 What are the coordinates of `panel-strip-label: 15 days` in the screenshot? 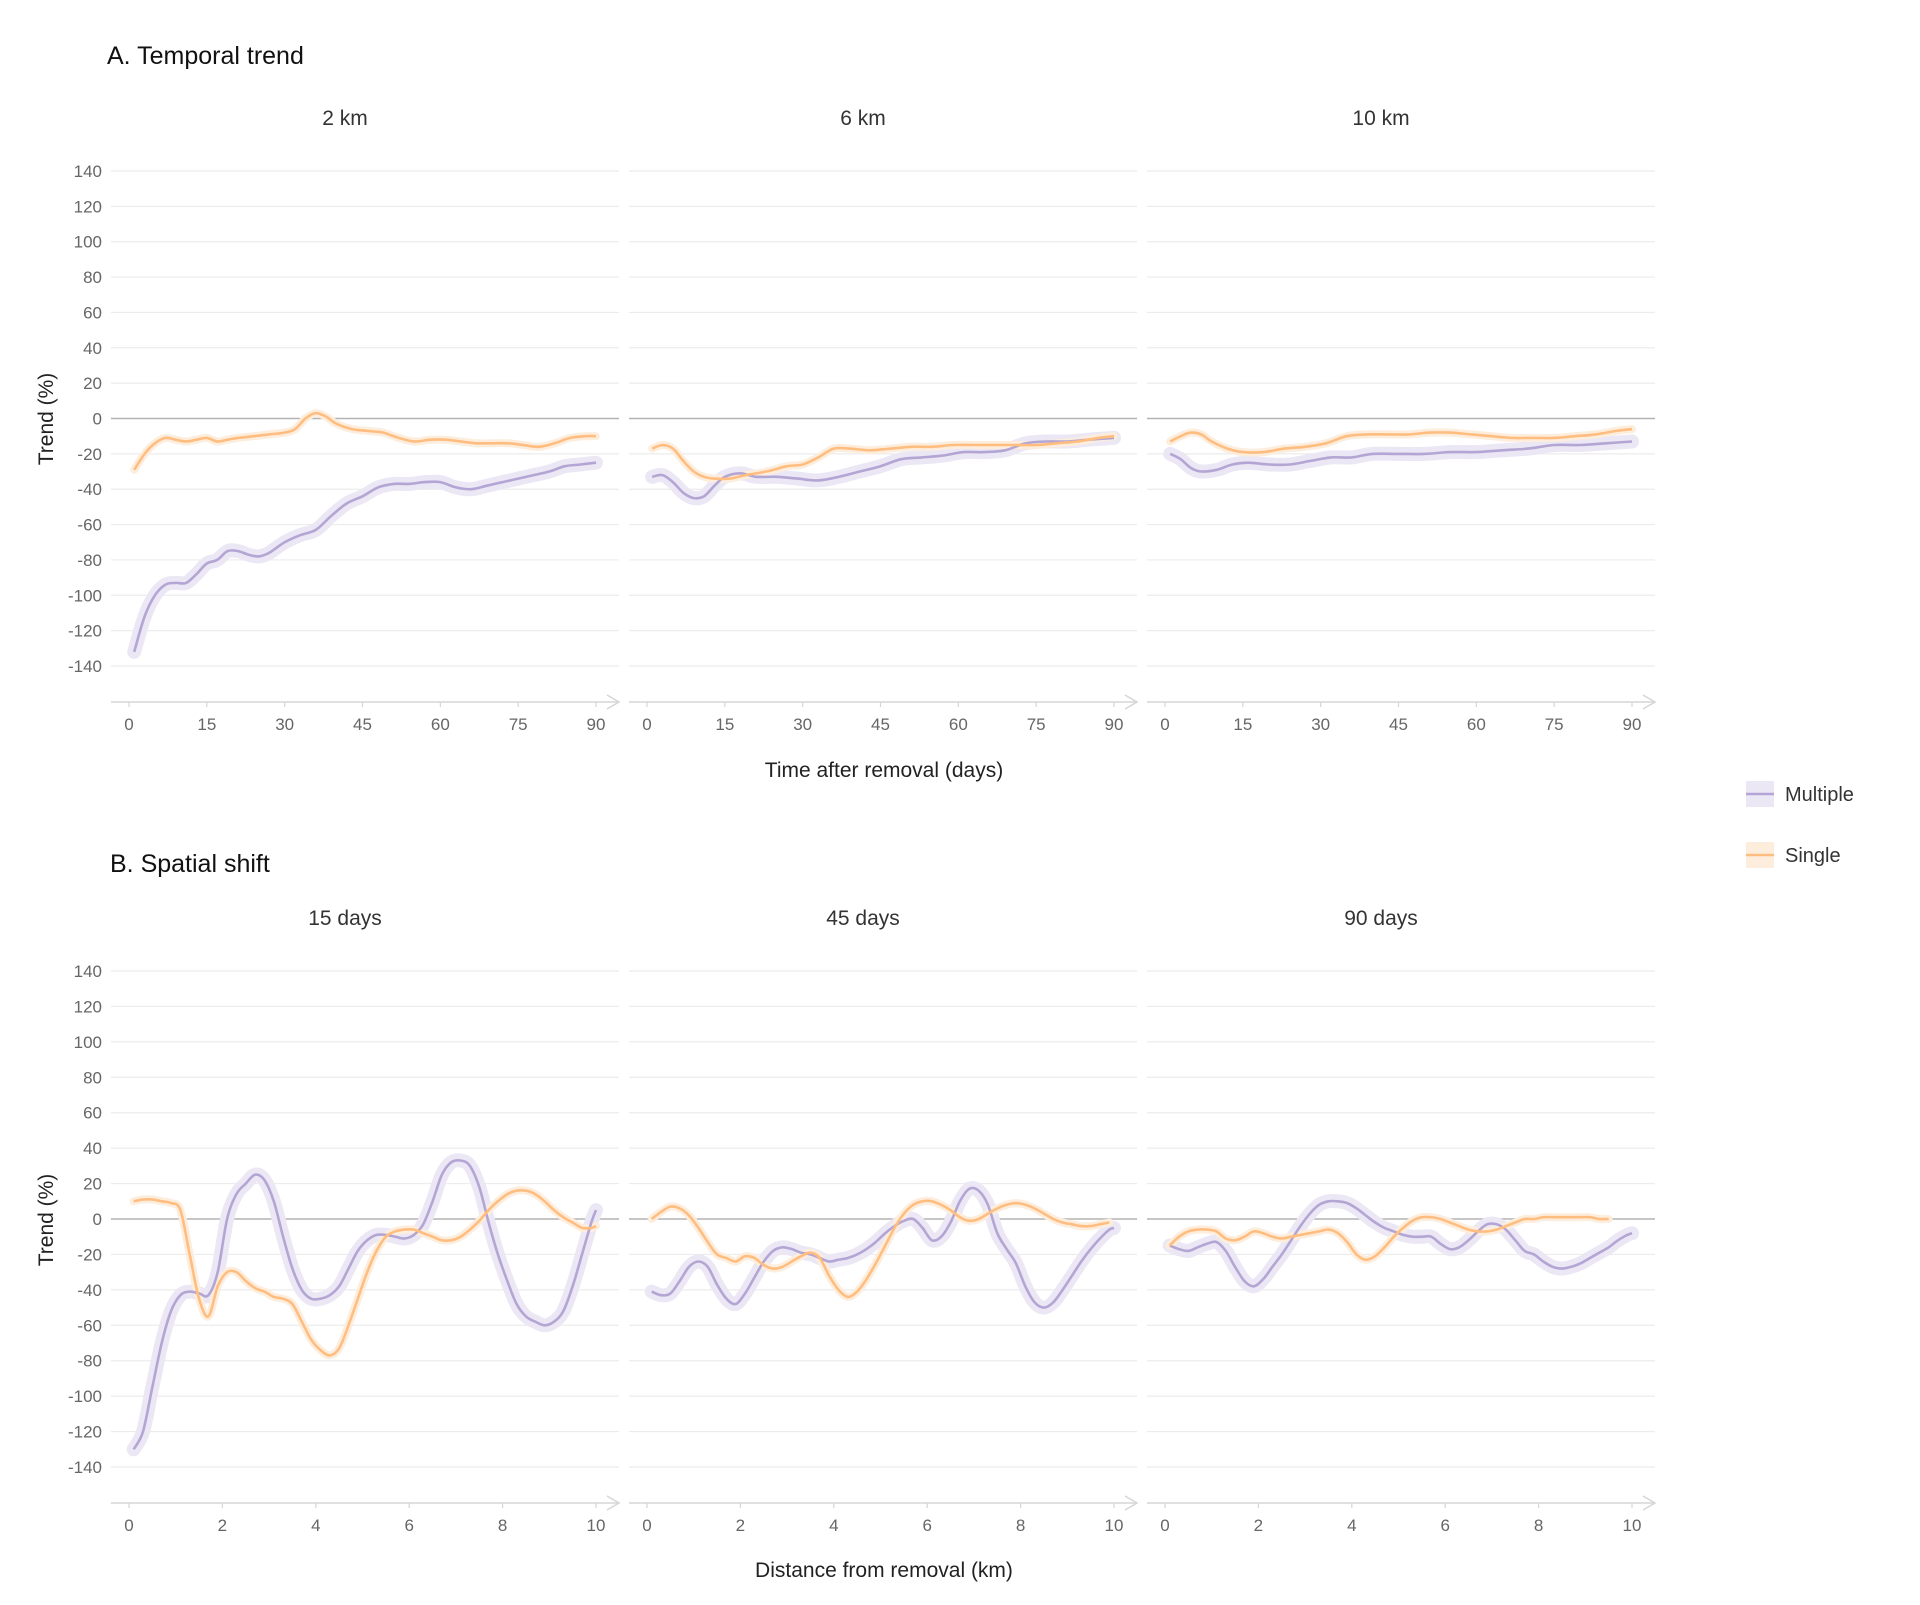 It's located at (345, 918).